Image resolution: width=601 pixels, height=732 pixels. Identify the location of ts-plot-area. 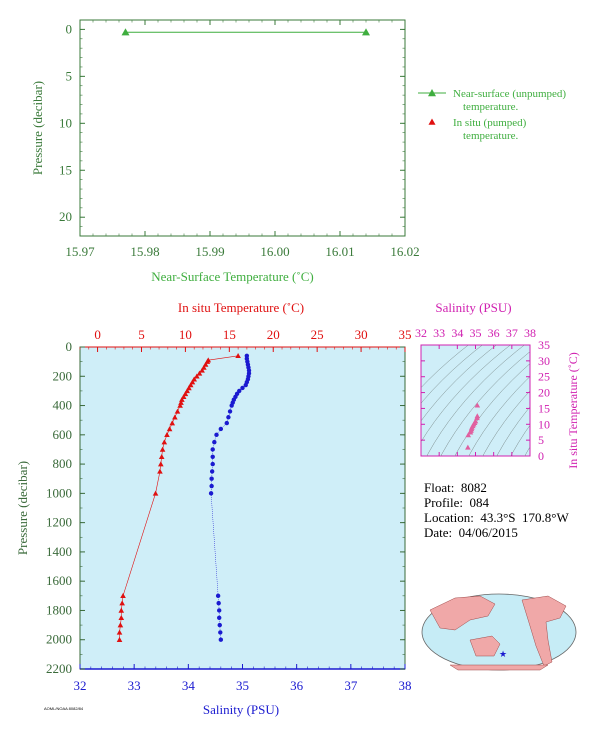
(475, 400).